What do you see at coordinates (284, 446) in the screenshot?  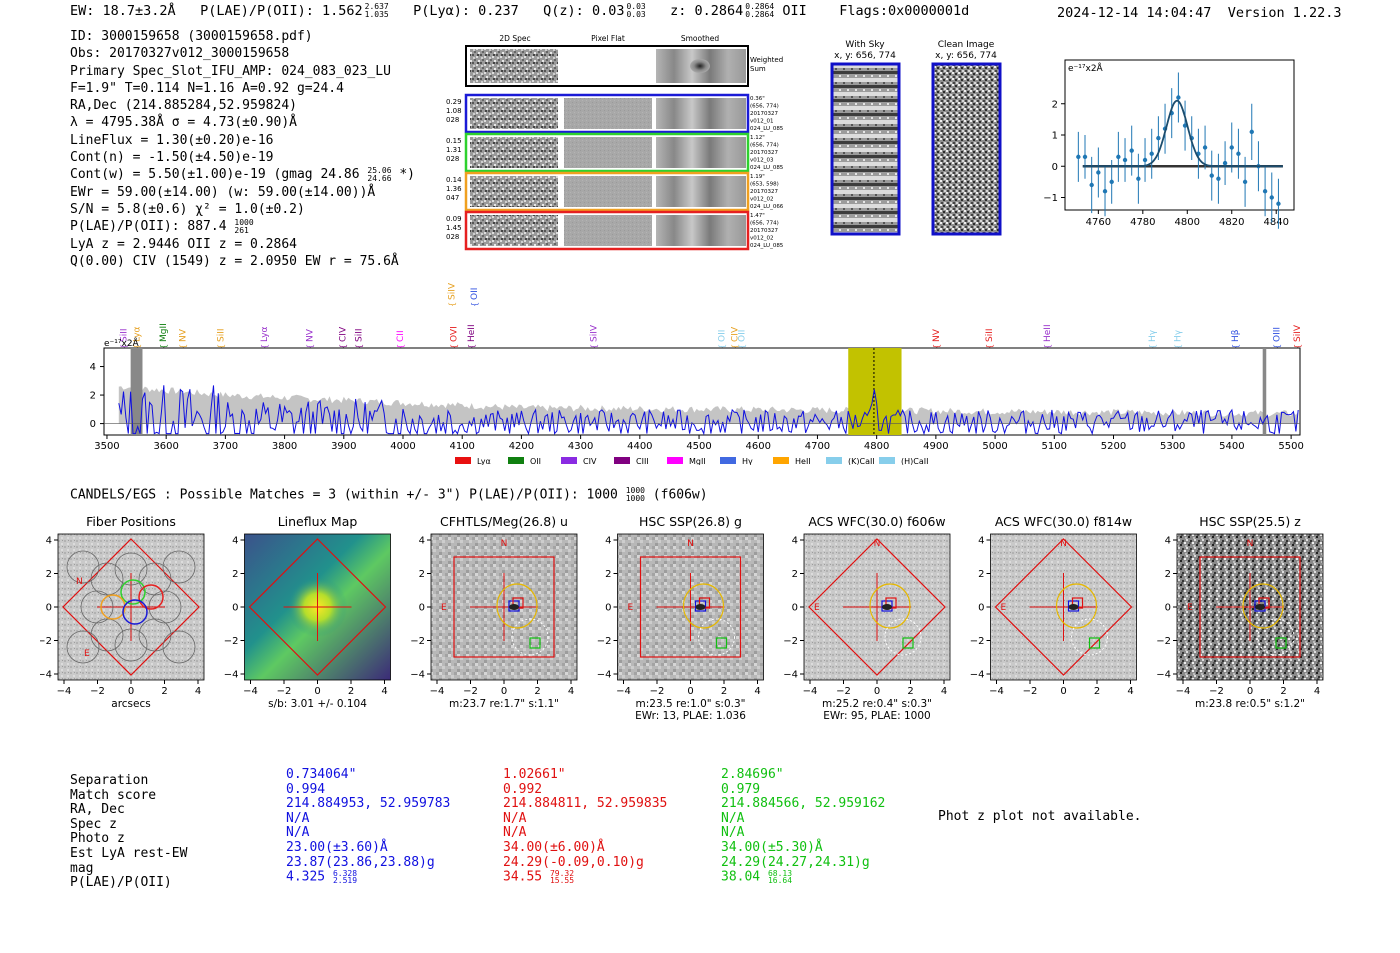 I see `xtick-label: 3800` at bounding box center [284, 446].